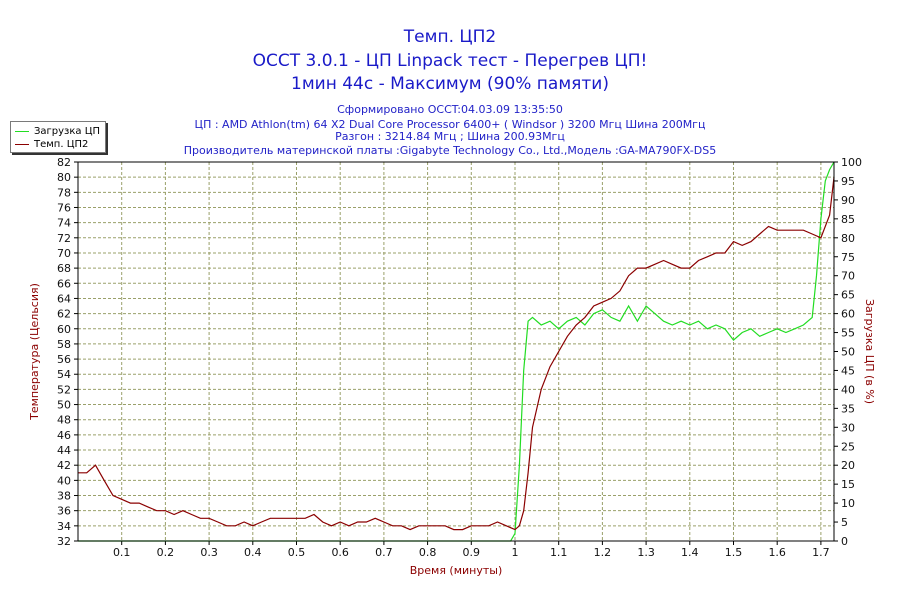 The height and width of the screenshot is (600, 900). I want to click on y-right-tick-label: 85, so click(848, 219).